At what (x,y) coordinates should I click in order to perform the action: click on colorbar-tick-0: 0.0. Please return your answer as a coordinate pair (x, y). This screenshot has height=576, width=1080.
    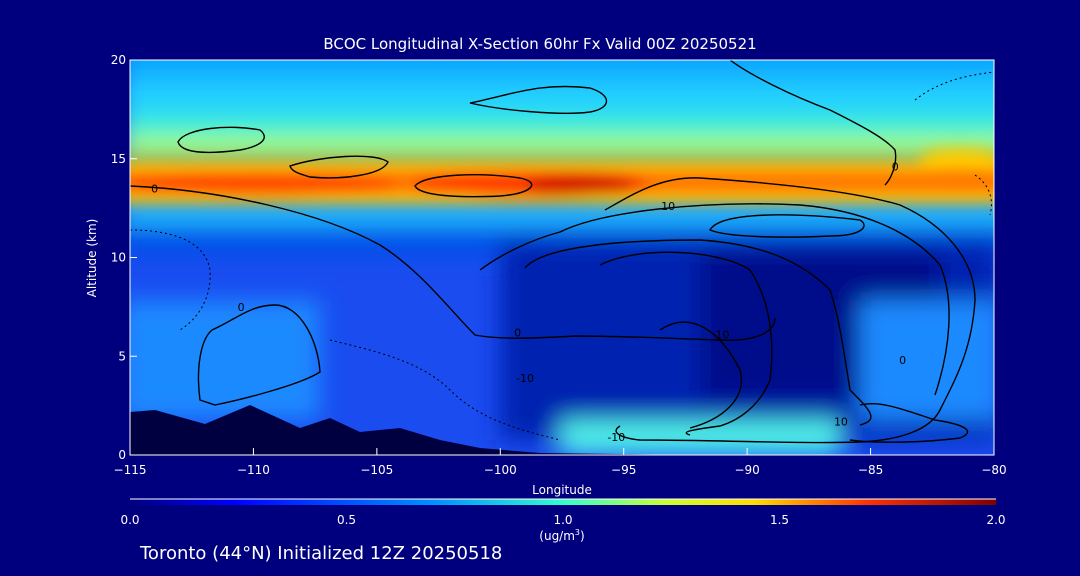
    Looking at the image, I should click on (129, 520).